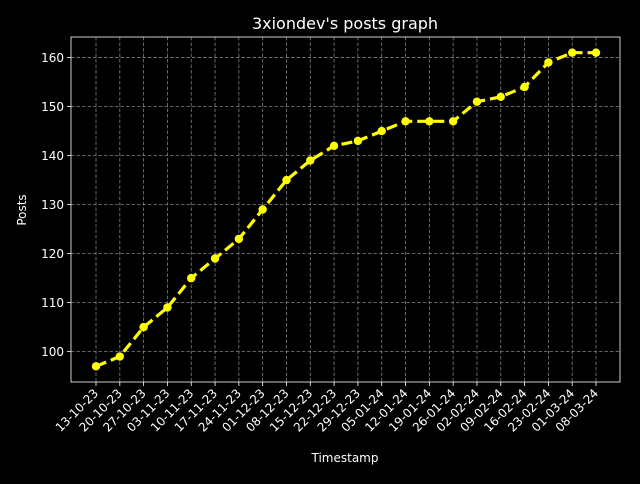 This screenshot has height=484, width=640. Describe the element at coordinates (52, 205) in the screenshot. I see `y-tick-label: 130` at that location.